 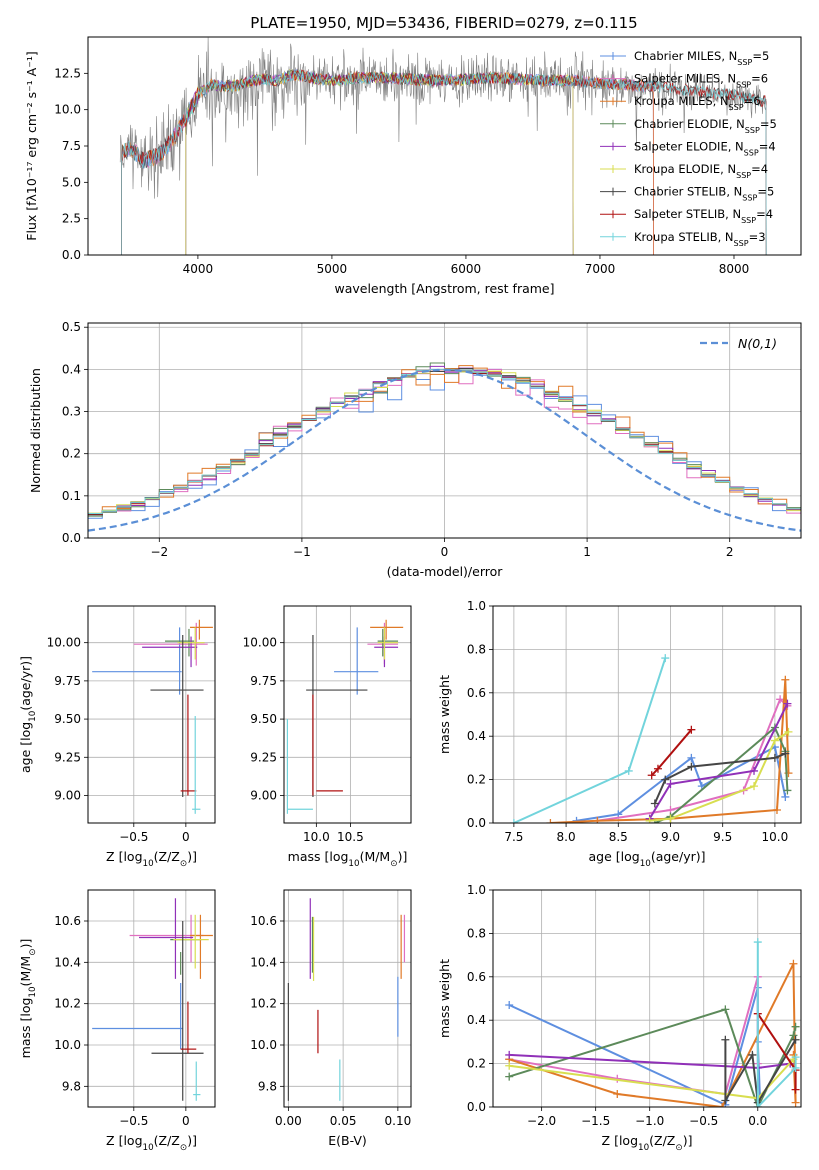 What do you see at coordinates (476, 780) in the screenshot?
I see `y-tick-label: 0.2` at bounding box center [476, 780].